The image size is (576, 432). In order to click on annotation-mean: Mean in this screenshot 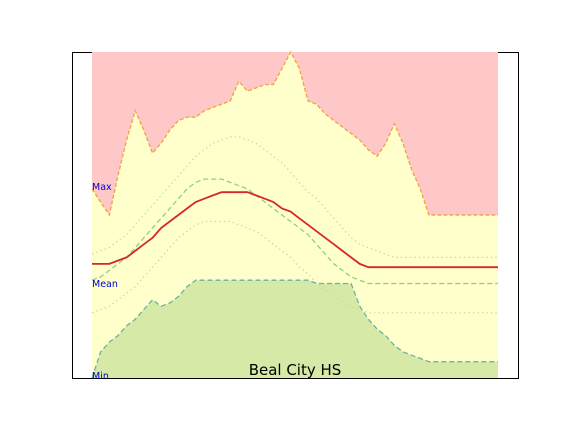, I will do `click(105, 284)`.